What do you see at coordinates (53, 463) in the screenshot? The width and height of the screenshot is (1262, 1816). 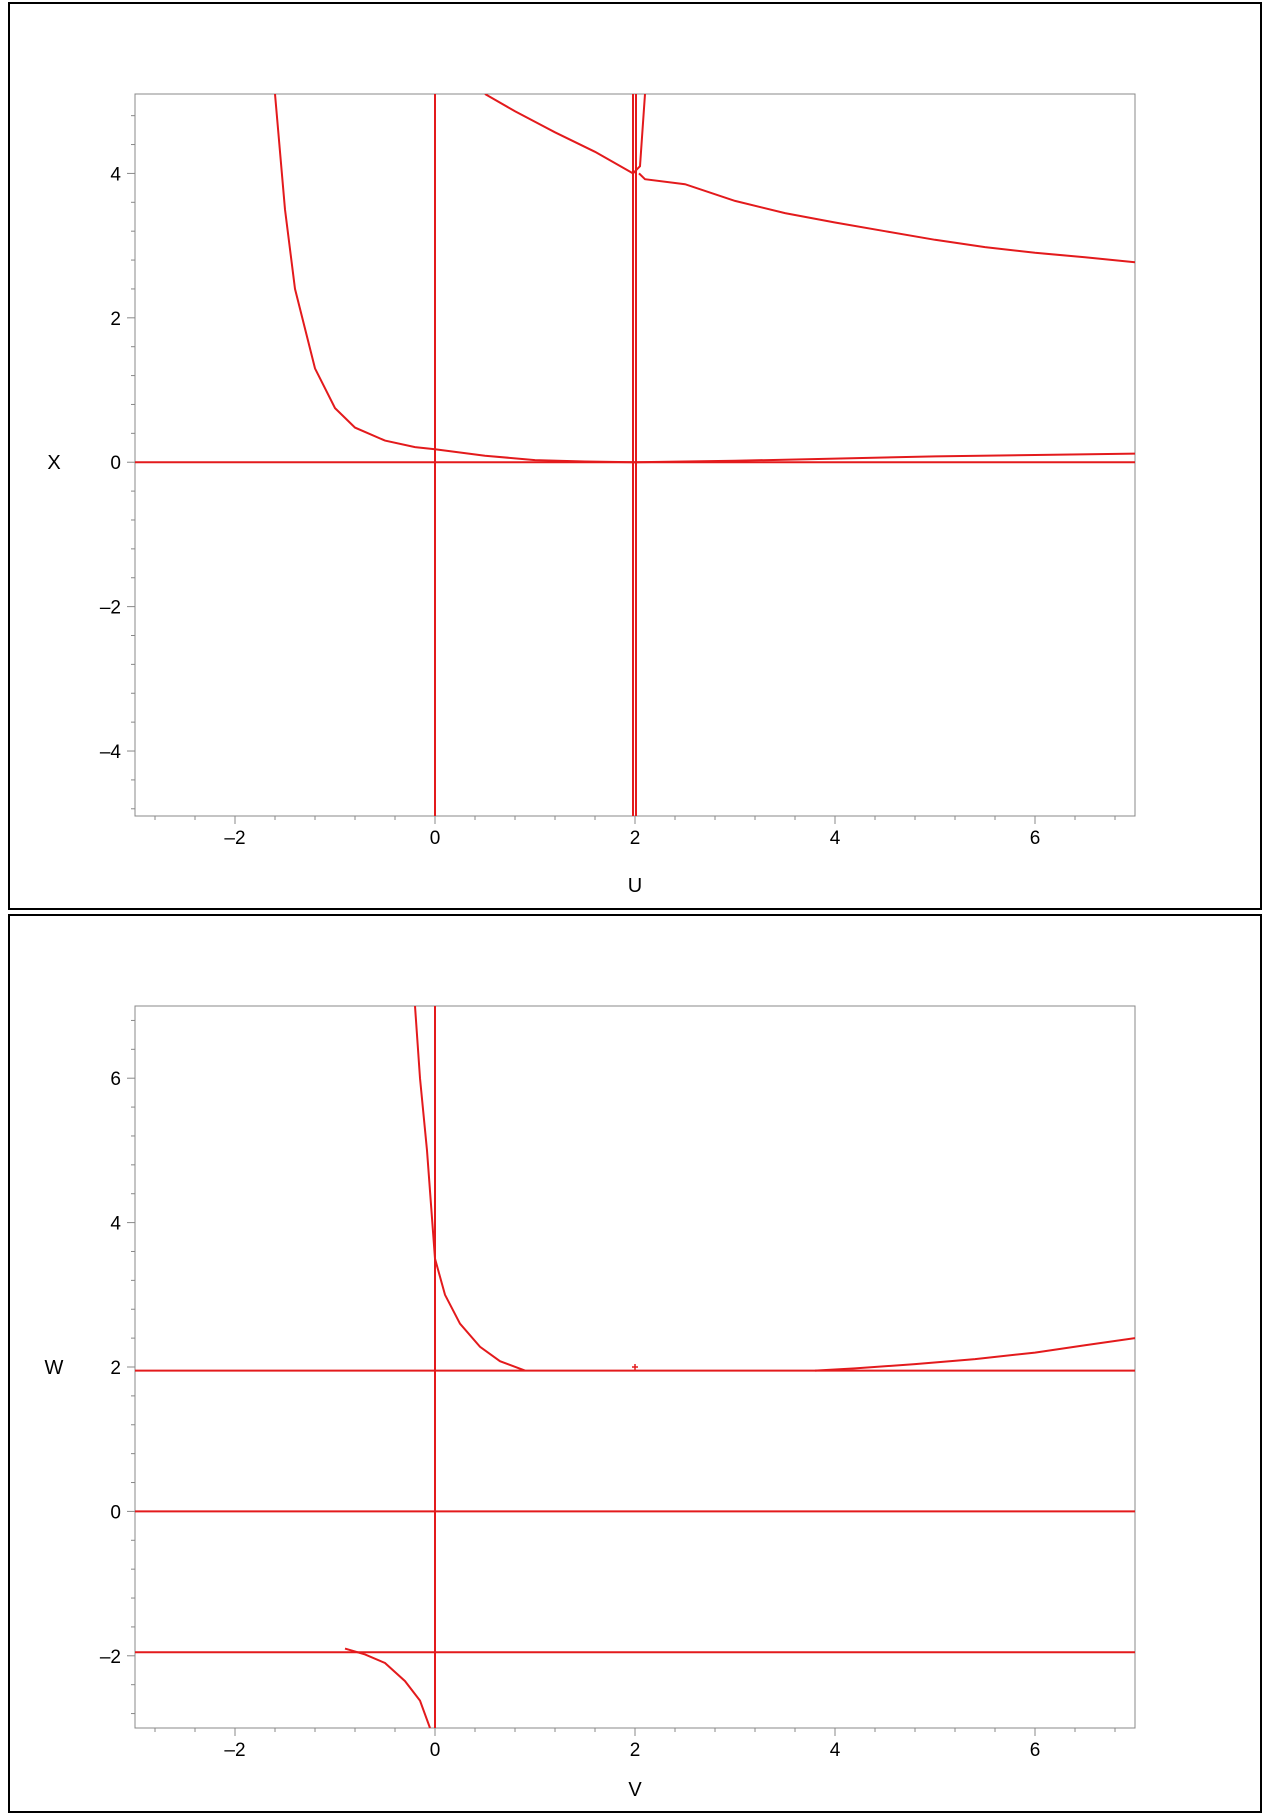 I see `y-axis-label: X` at bounding box center [53, 463].